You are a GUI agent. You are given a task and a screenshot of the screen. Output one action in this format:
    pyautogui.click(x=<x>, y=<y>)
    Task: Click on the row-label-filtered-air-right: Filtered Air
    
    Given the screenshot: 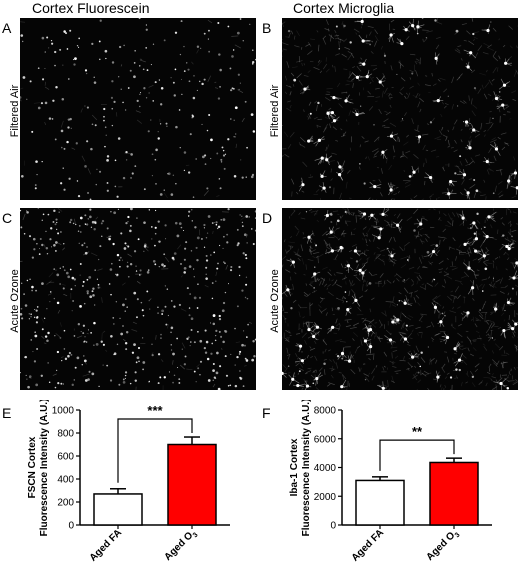 What is the action you would take?
    pyautogui.click(x=275, y=111)
    